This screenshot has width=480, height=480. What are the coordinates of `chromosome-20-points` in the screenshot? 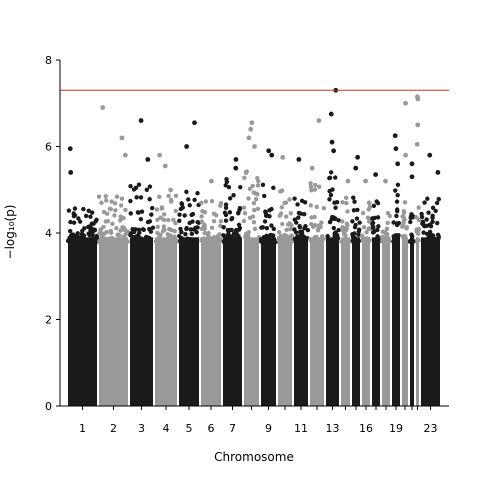 It's located at (405, 253).